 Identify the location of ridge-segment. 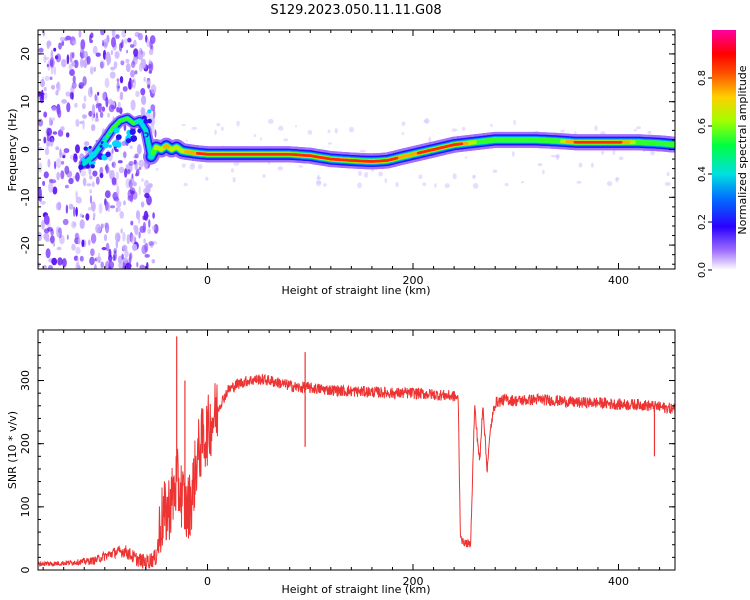
(396, 158).